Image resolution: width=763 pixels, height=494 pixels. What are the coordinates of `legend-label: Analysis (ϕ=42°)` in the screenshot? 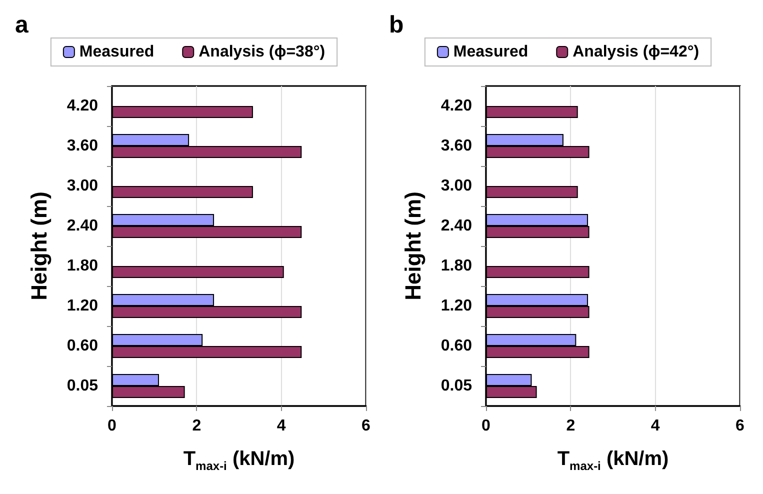 It's located at (636, 52).